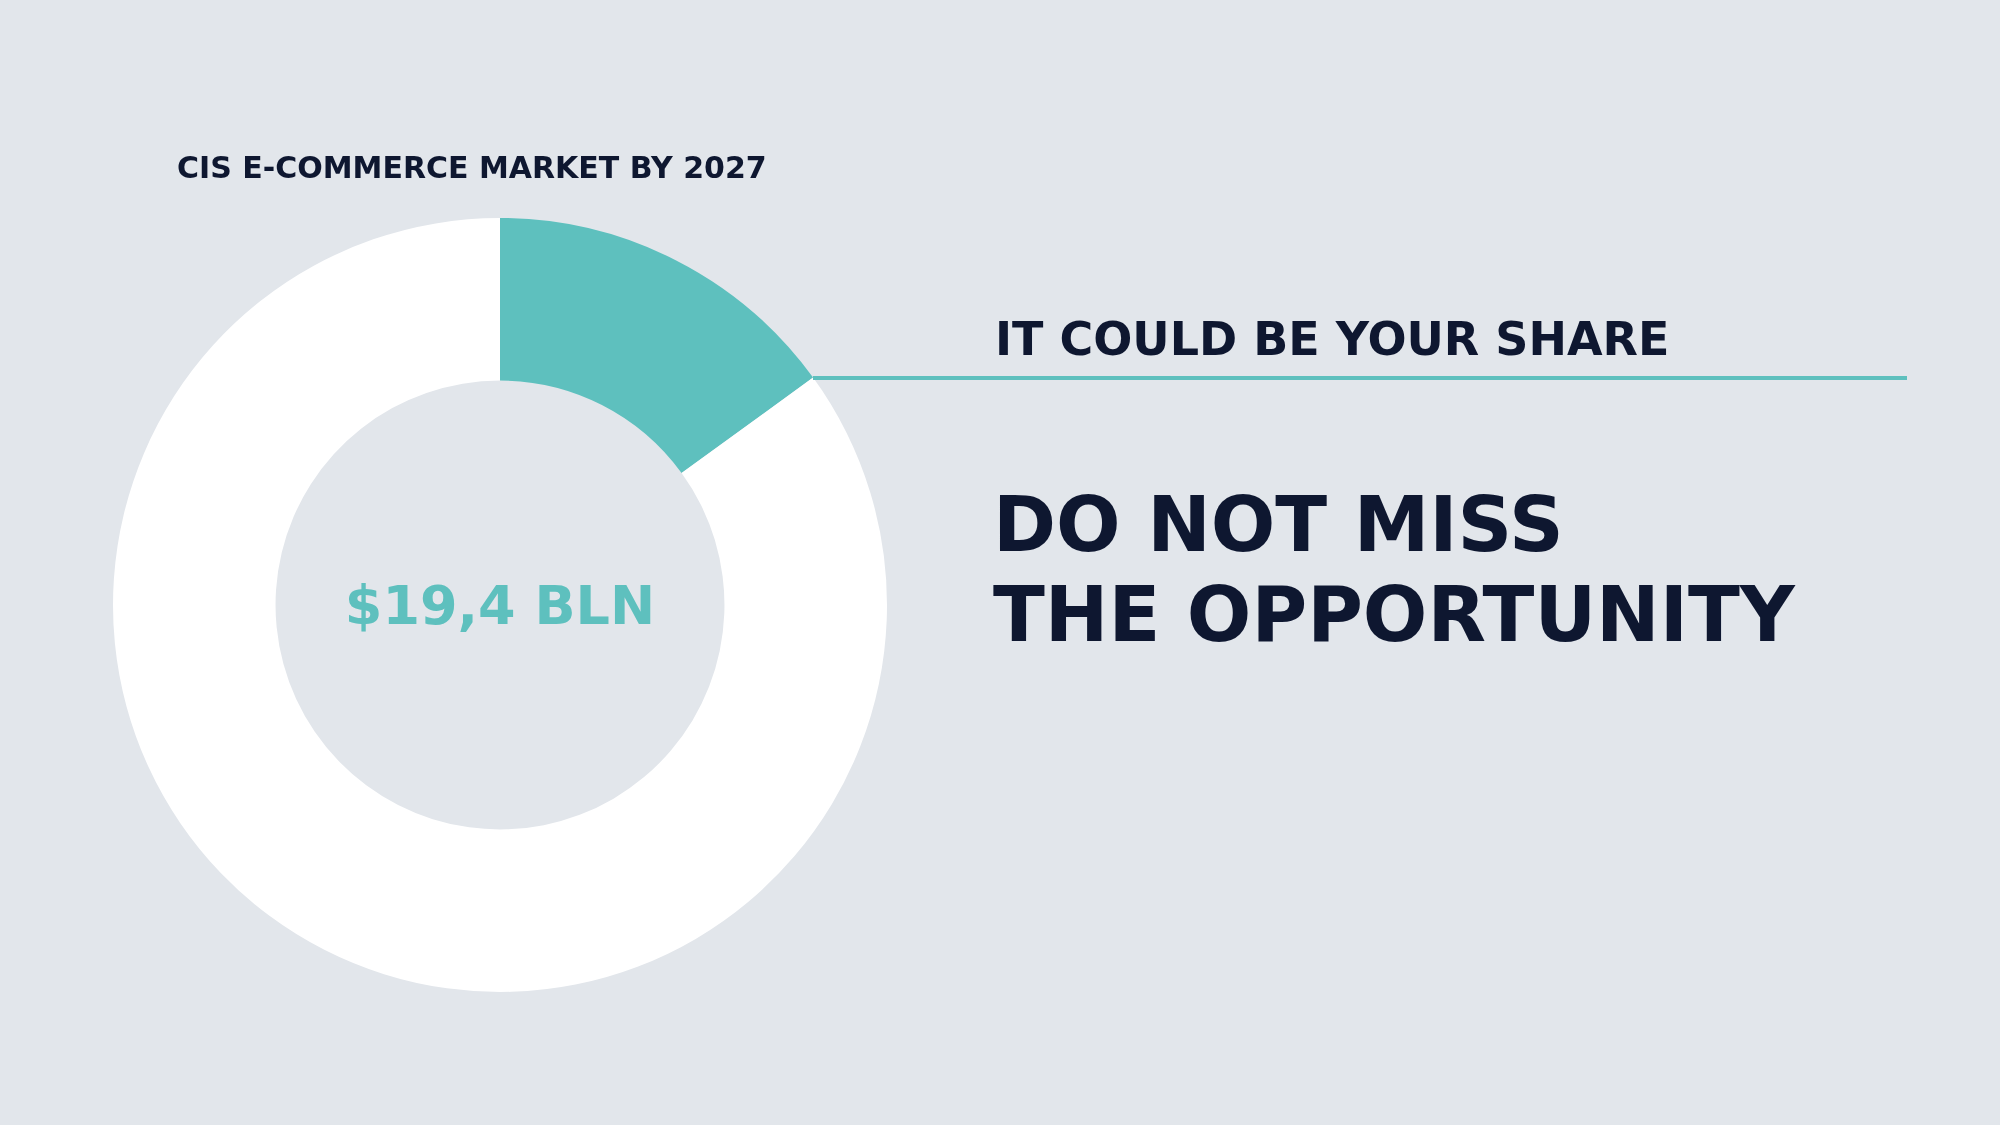 This screenshot has width=2000, height=1125. Describe the element at coordinates (1332, 339) in the screenshot. I see `text: IT COULD BE YOUR SHARE` at that location.